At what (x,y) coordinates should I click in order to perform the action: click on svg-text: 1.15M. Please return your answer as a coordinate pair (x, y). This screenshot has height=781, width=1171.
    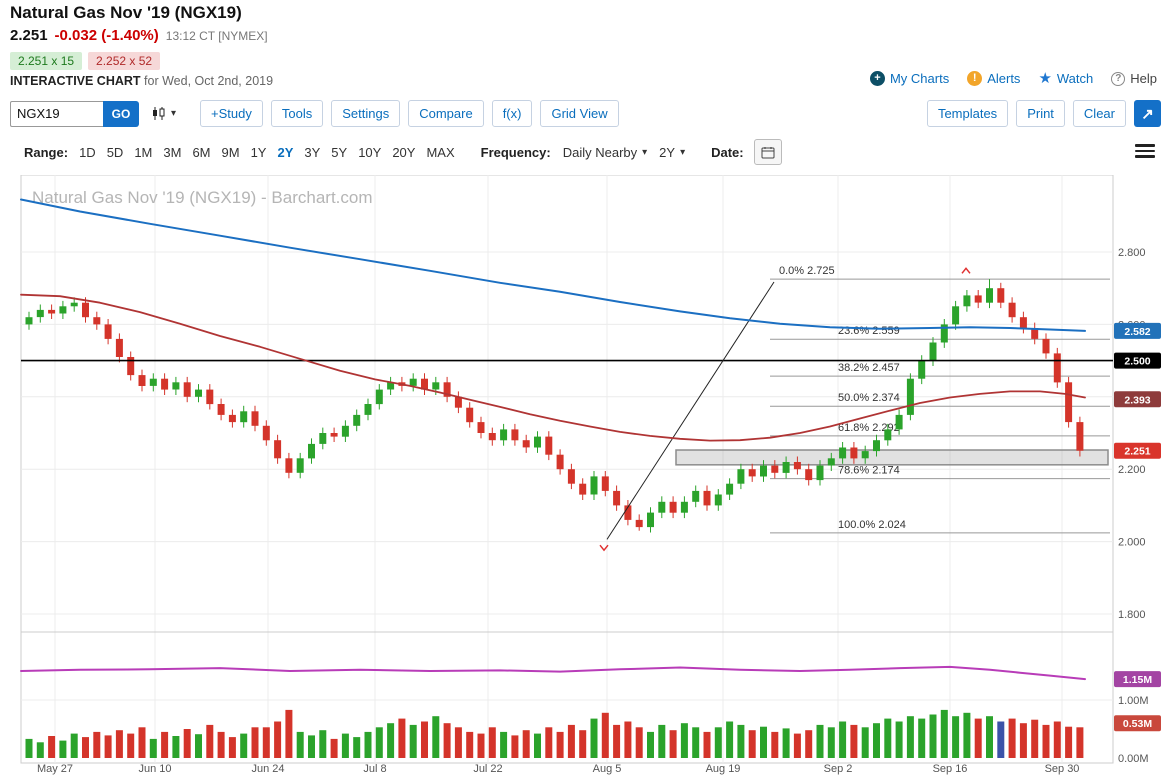
    Looking at the image, I should click on (1137, 680).